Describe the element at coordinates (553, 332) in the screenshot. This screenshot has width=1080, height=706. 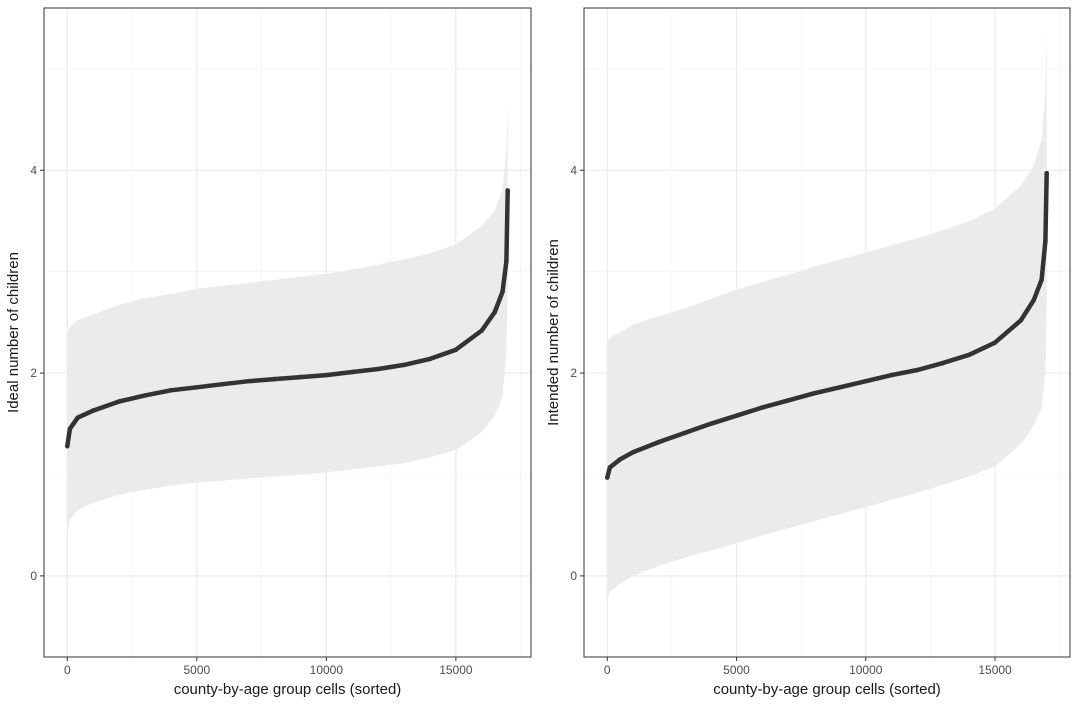
I see `y-axis-title: Intended number of children` at that location.